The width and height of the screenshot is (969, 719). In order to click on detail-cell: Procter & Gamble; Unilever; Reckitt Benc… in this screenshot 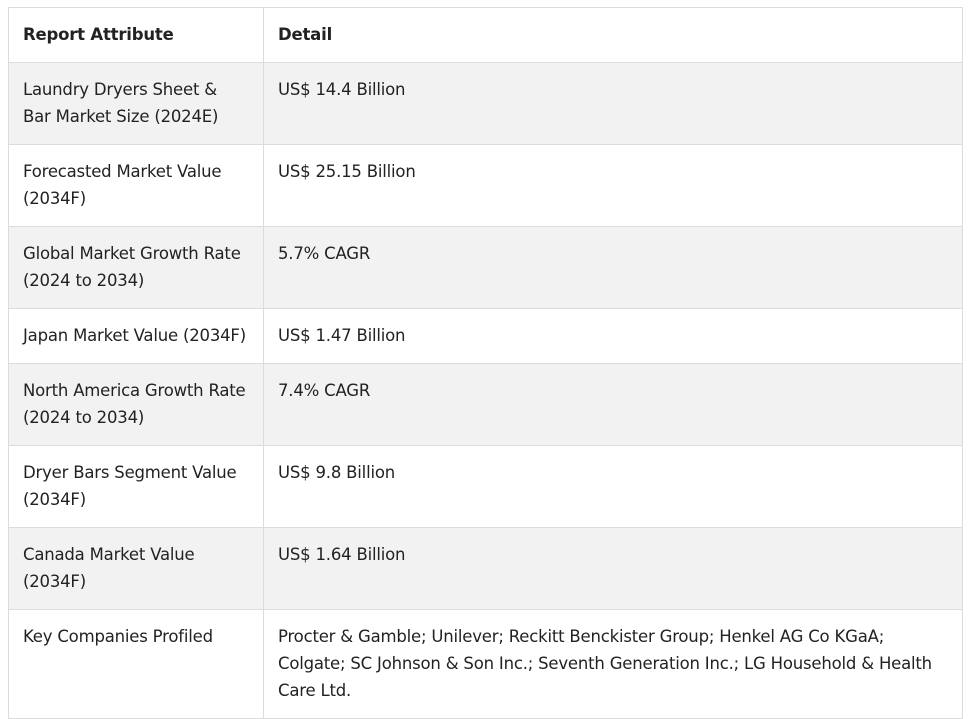, I will do `click(613, 664)`.